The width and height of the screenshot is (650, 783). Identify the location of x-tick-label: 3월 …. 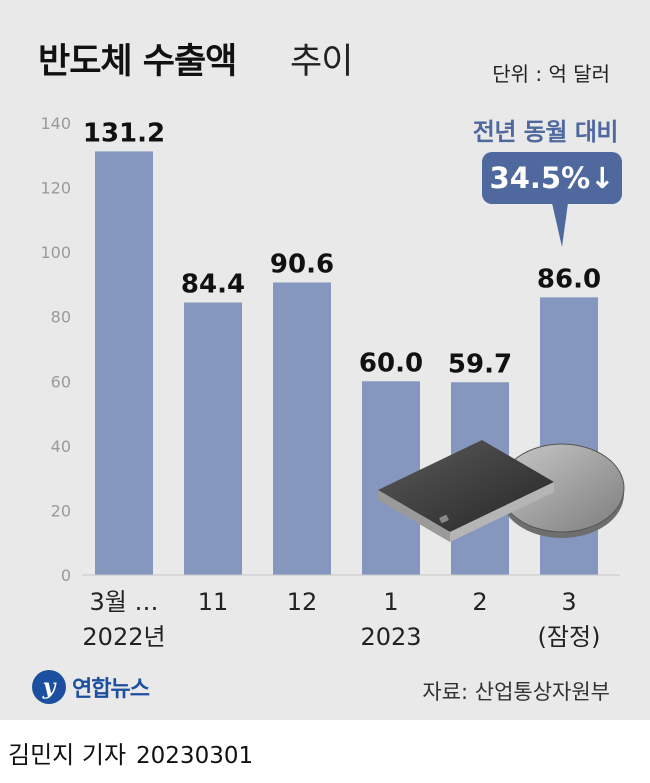
(124, 602).